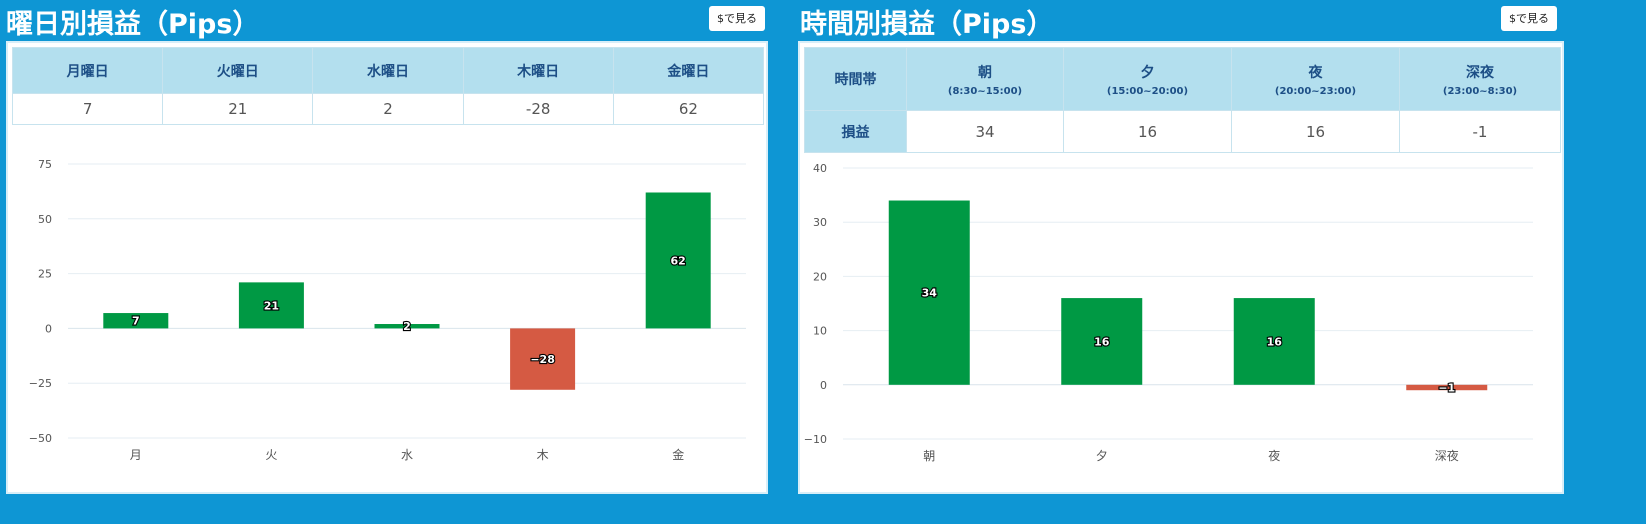 The image size is (1646, 524). I want to click on weekday-value-tue: 21, so click(238, 109).